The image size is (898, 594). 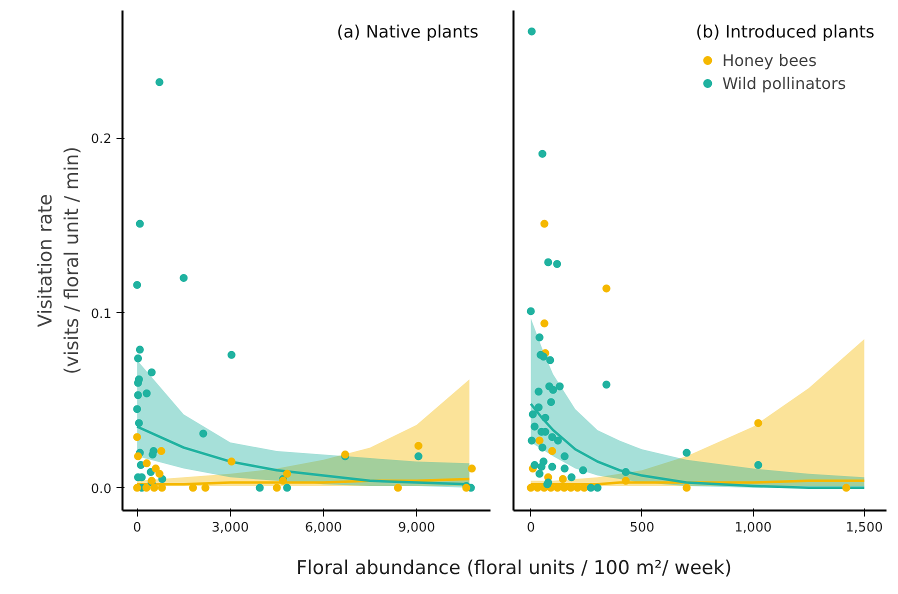 I want to click on x-tick-label: 6,000, so click(x=323, y=528).